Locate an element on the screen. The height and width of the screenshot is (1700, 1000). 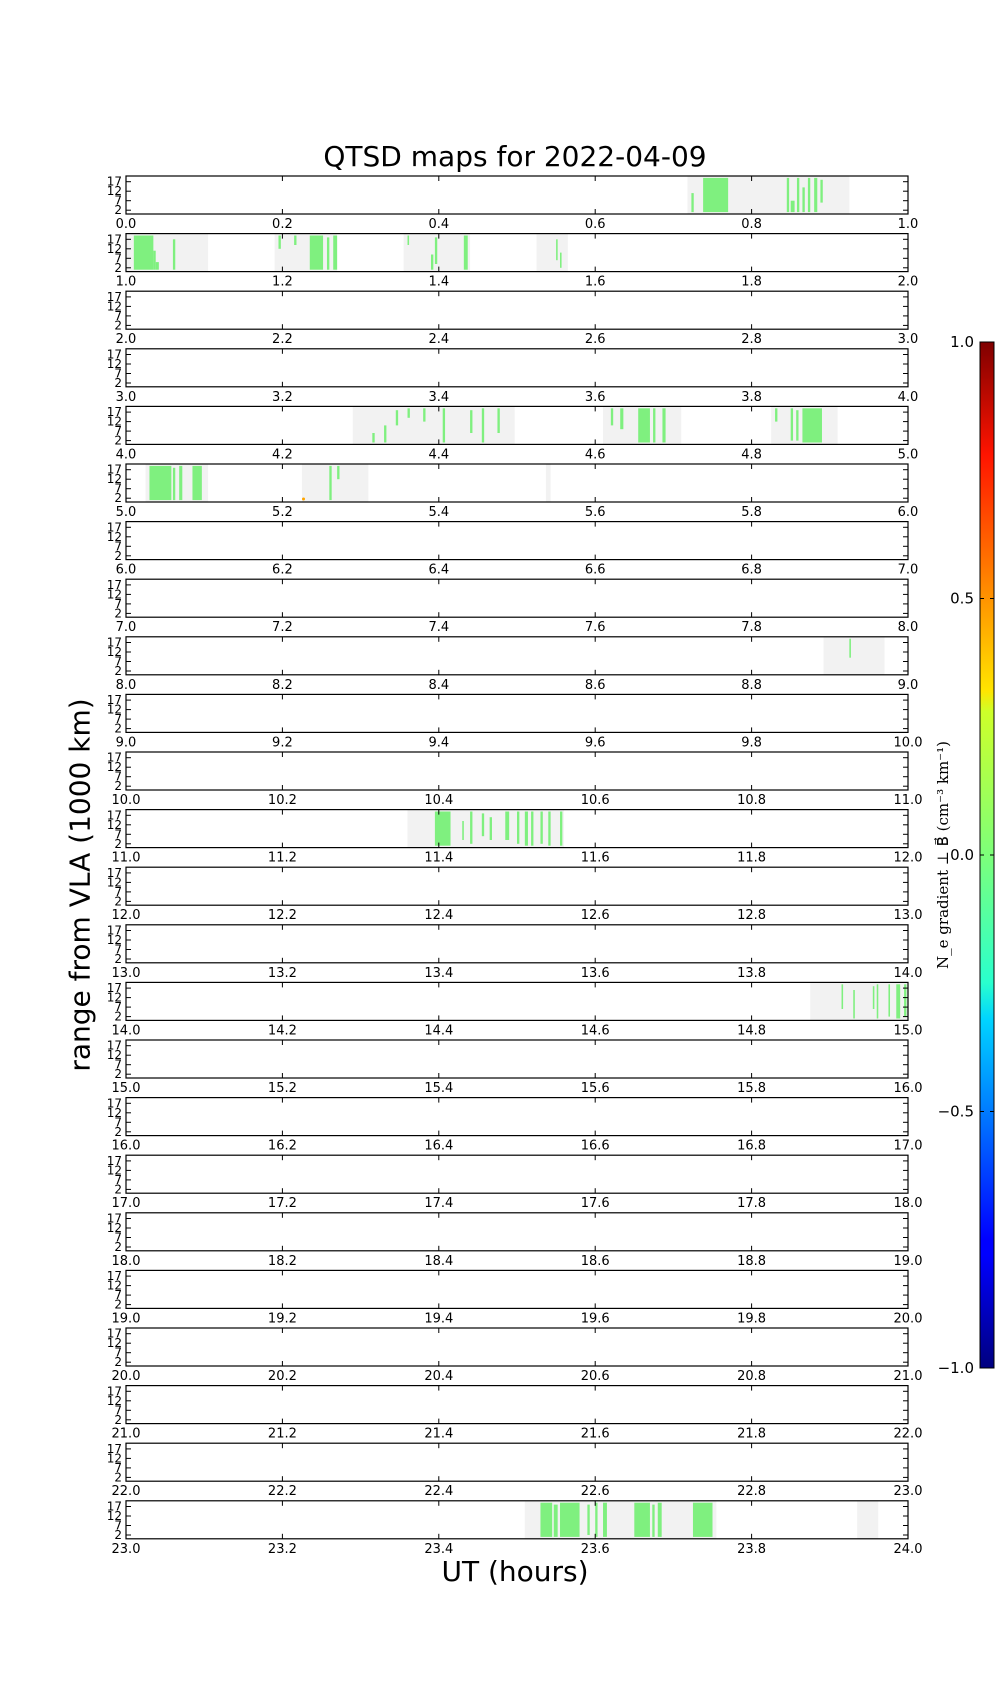
x-tick-label: 16.8 is located at coordinates (751, 1146).